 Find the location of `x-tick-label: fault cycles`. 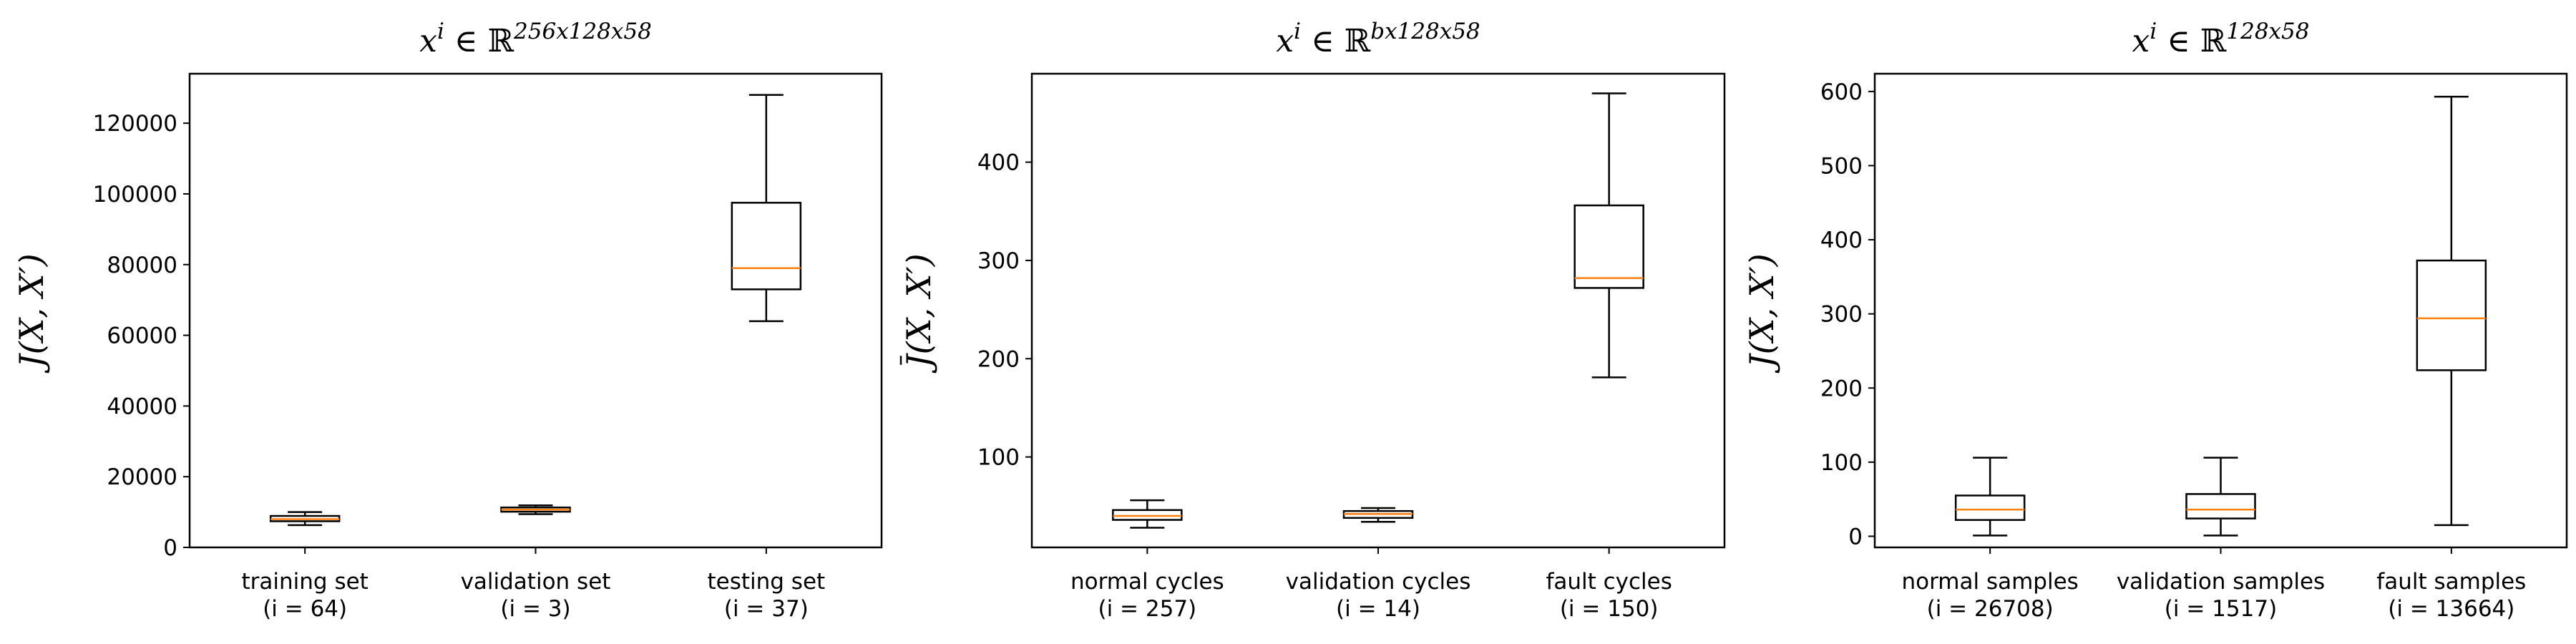

x-tick-label: fault cycles is located at coordinates (1609, 582).